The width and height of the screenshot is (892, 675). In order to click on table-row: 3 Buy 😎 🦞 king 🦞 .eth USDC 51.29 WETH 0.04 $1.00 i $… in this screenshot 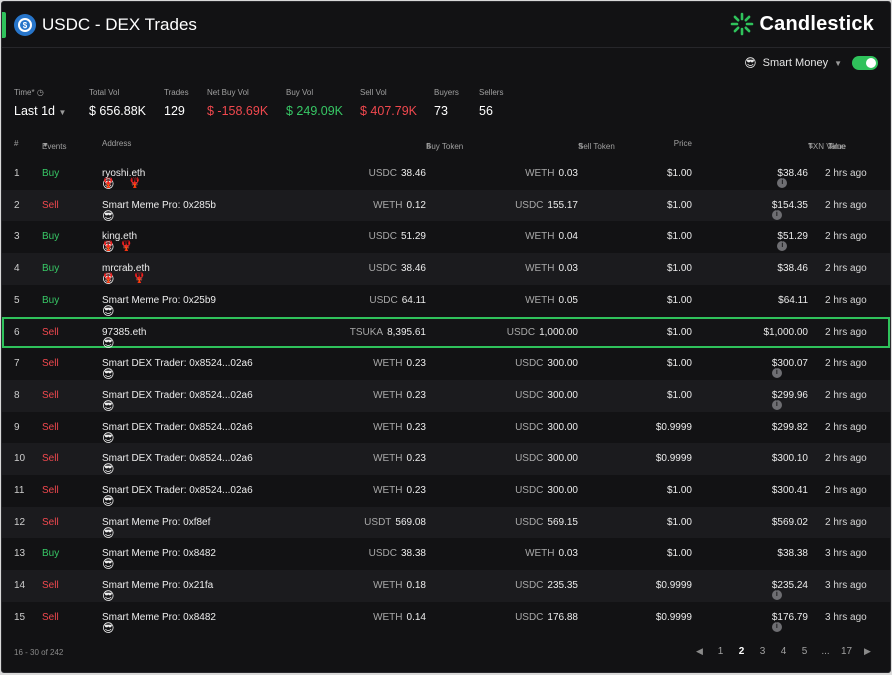, I will do `click(446, 237)`.